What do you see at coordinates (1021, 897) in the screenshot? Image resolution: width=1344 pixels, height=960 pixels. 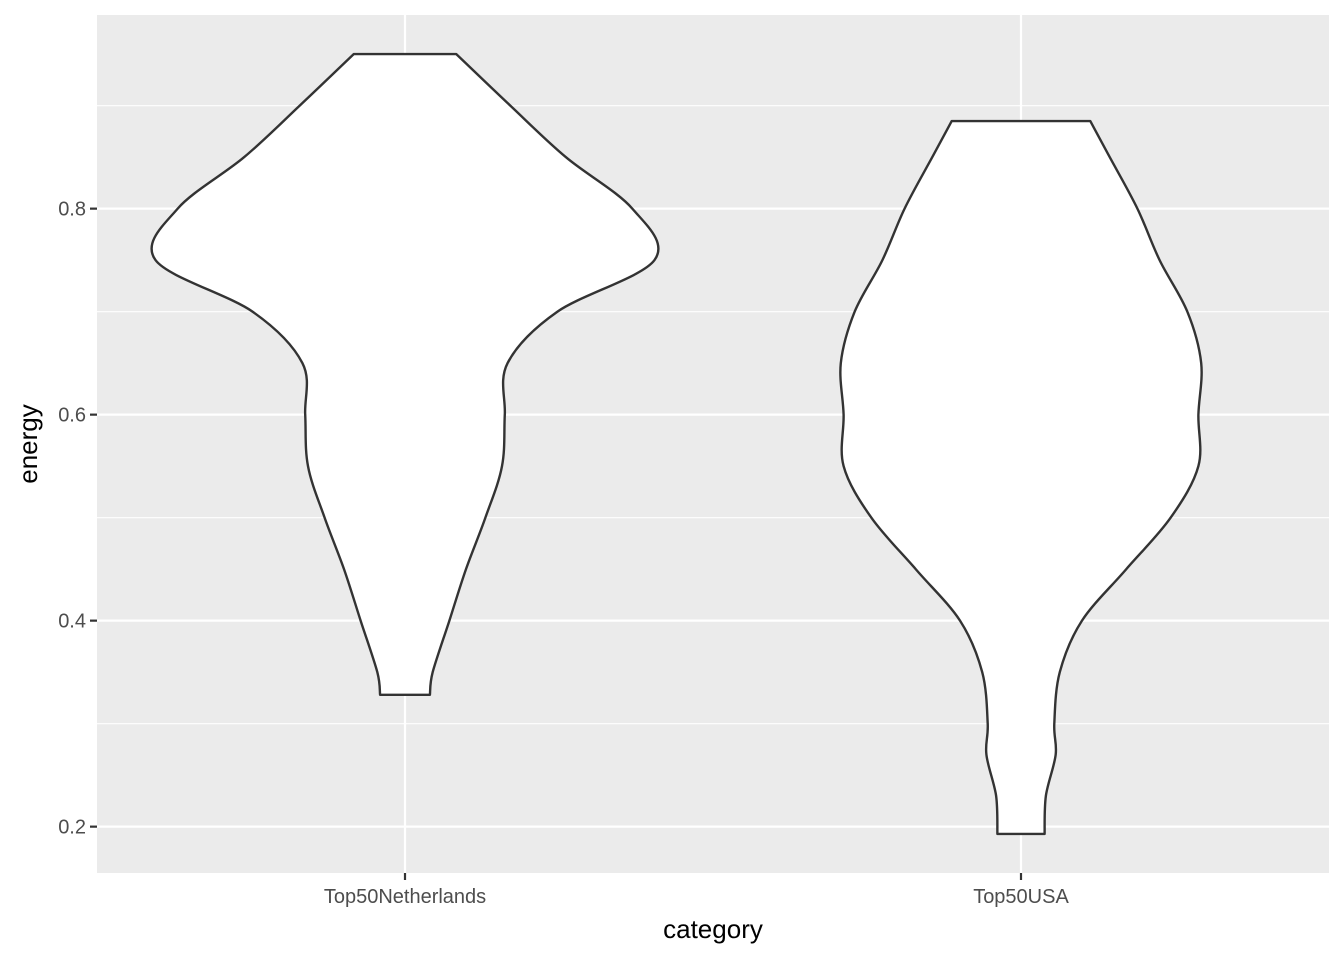 I see `x-tick-label: Top50USA` at bounding box center [1021, 897].